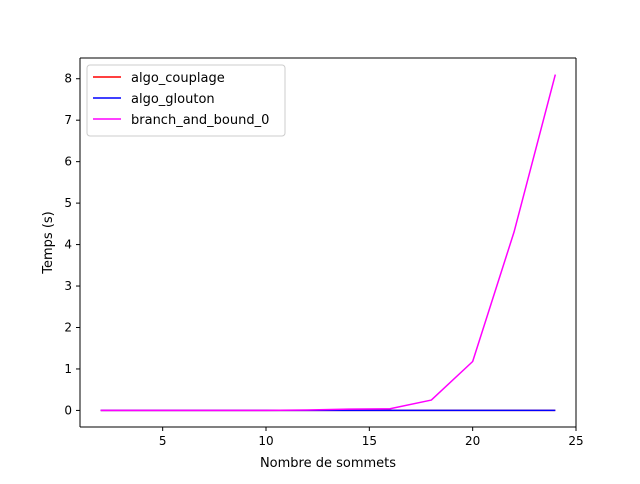  Describe the element at coordinates (68, 162) in the screenshot. I see `y-tick-label: 6` at that location.